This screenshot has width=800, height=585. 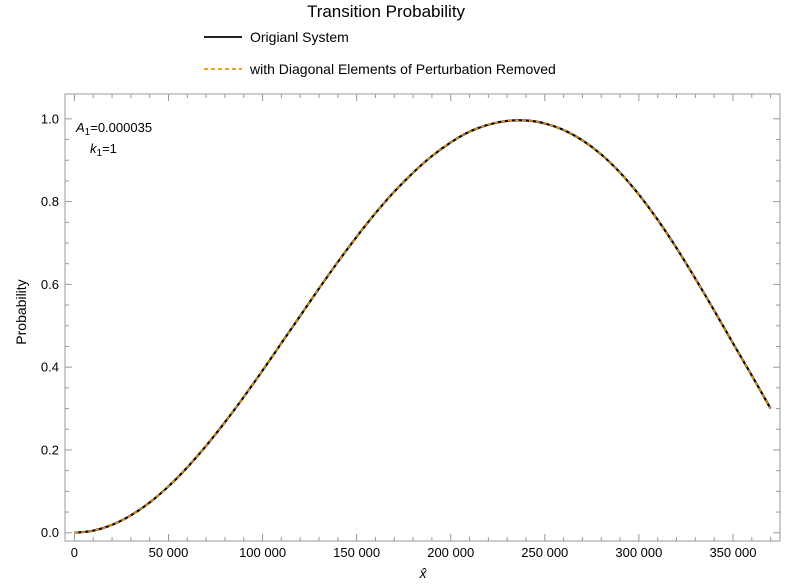 What do you see at coordinates (50, 201) in the screenshot?
I see `y-tick-label: 0.8` at bounding box center [50, 201].